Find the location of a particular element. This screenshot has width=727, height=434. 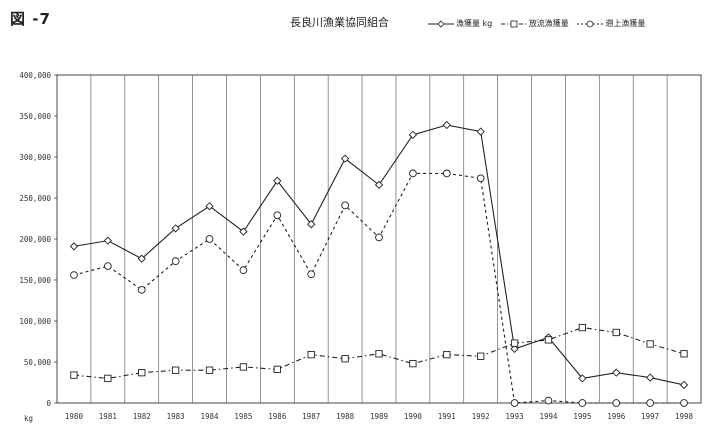

x-tick-label: 1985 is located at coordinates (243, 416).